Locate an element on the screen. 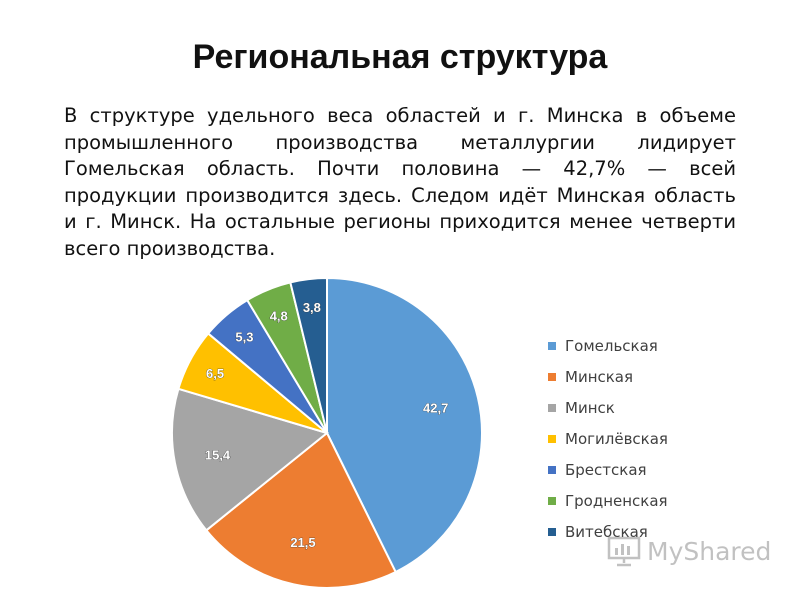 The image size is (800, 600). presentation-screen-icon is located at coordinates (624, 551).